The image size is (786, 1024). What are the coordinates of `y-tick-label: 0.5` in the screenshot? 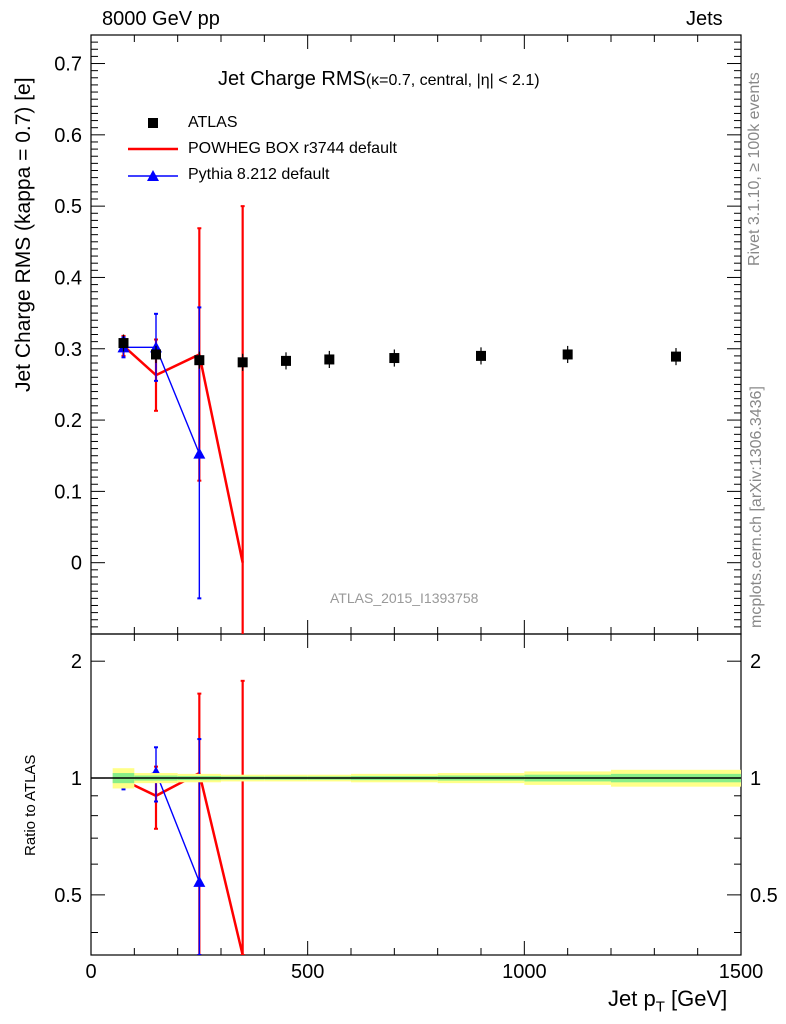 It's located at (68, 207).